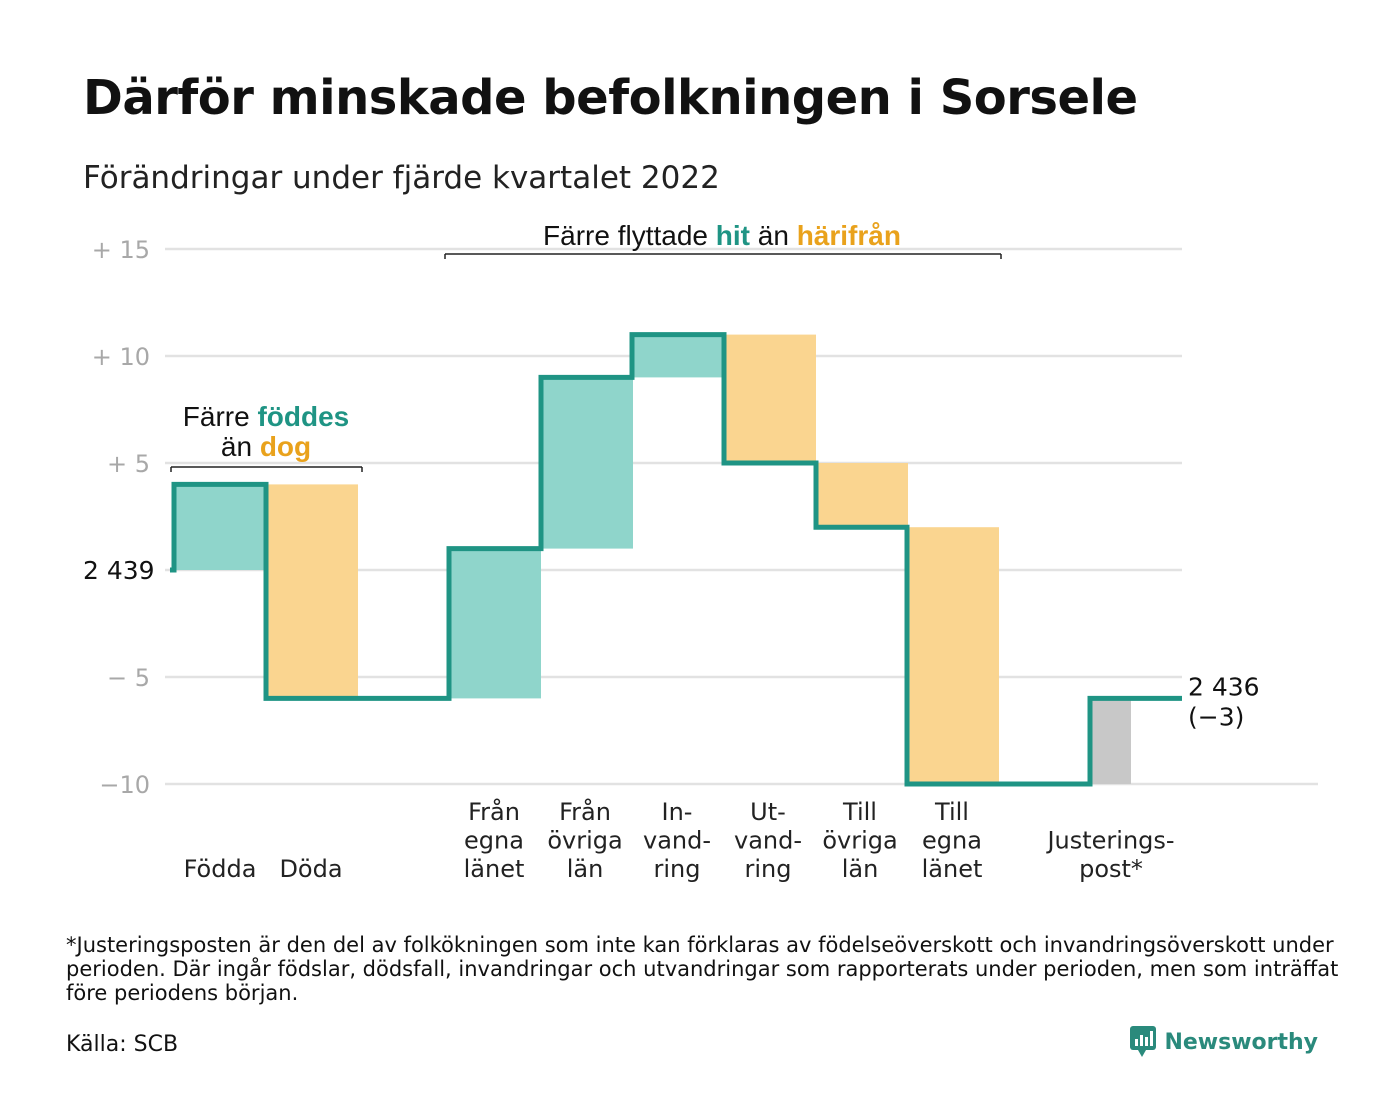 This screenshot has width=1400, height=1120. What do you see at coordinates (1224, 686) in the screenshot?
I see `end-value-label: 2 436` at bounding box center [1224, 686].